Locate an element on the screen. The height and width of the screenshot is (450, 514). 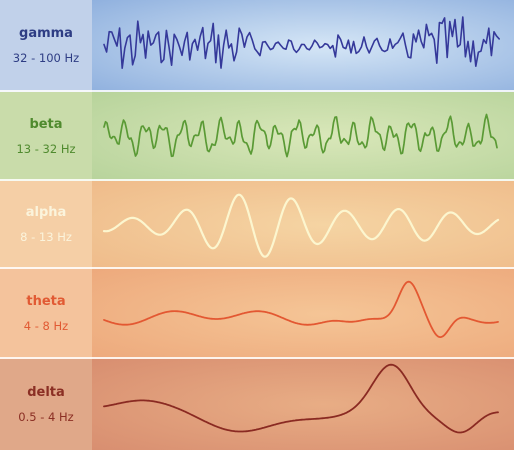
waveform-beta is located at coordinates (300, 135).